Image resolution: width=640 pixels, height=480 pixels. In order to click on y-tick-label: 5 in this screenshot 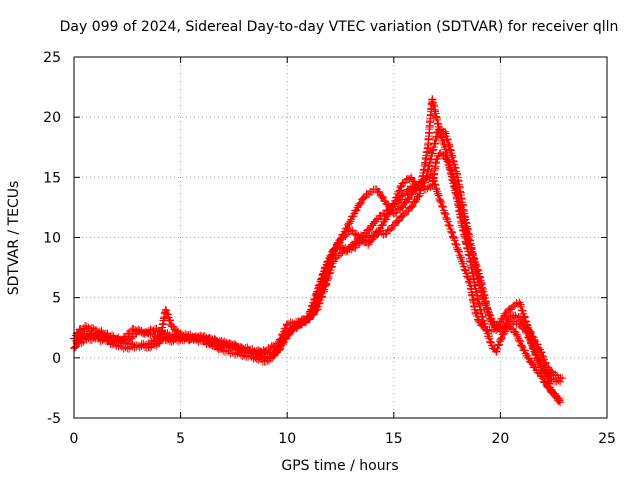, I will do `click(56, 299)`.